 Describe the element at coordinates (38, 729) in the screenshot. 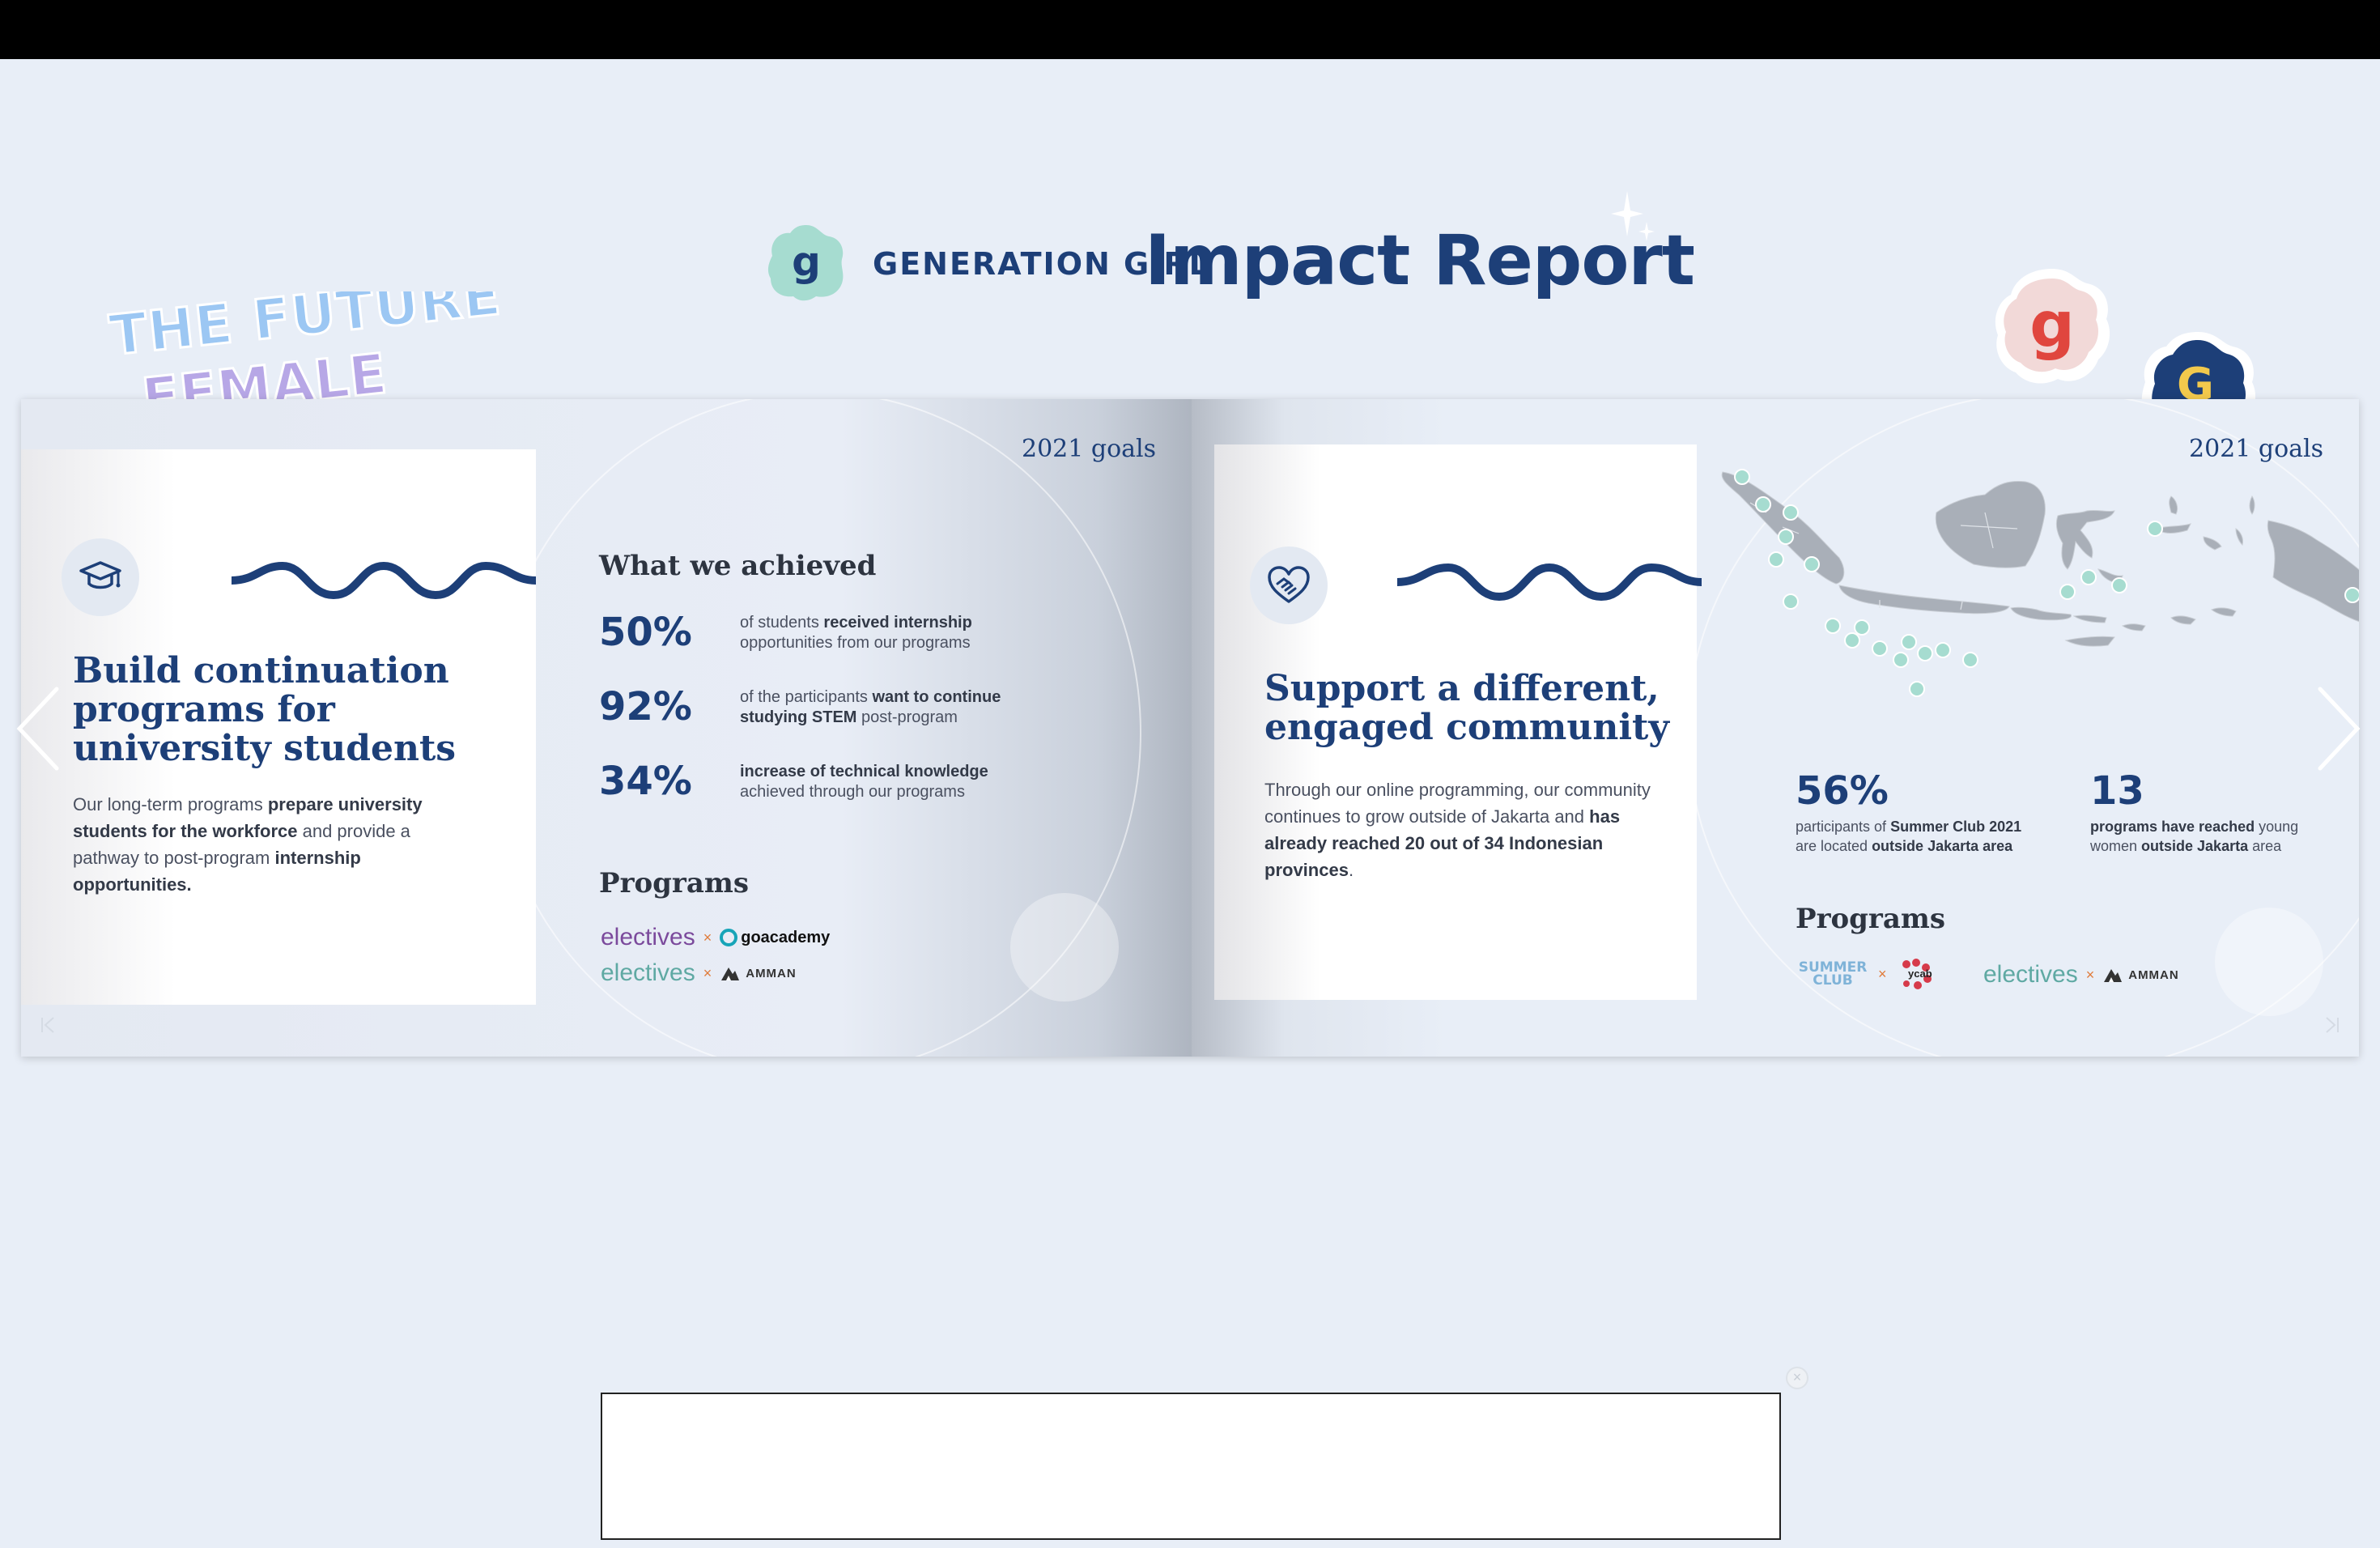

I see `previous-page-arrow-icon` at that location.